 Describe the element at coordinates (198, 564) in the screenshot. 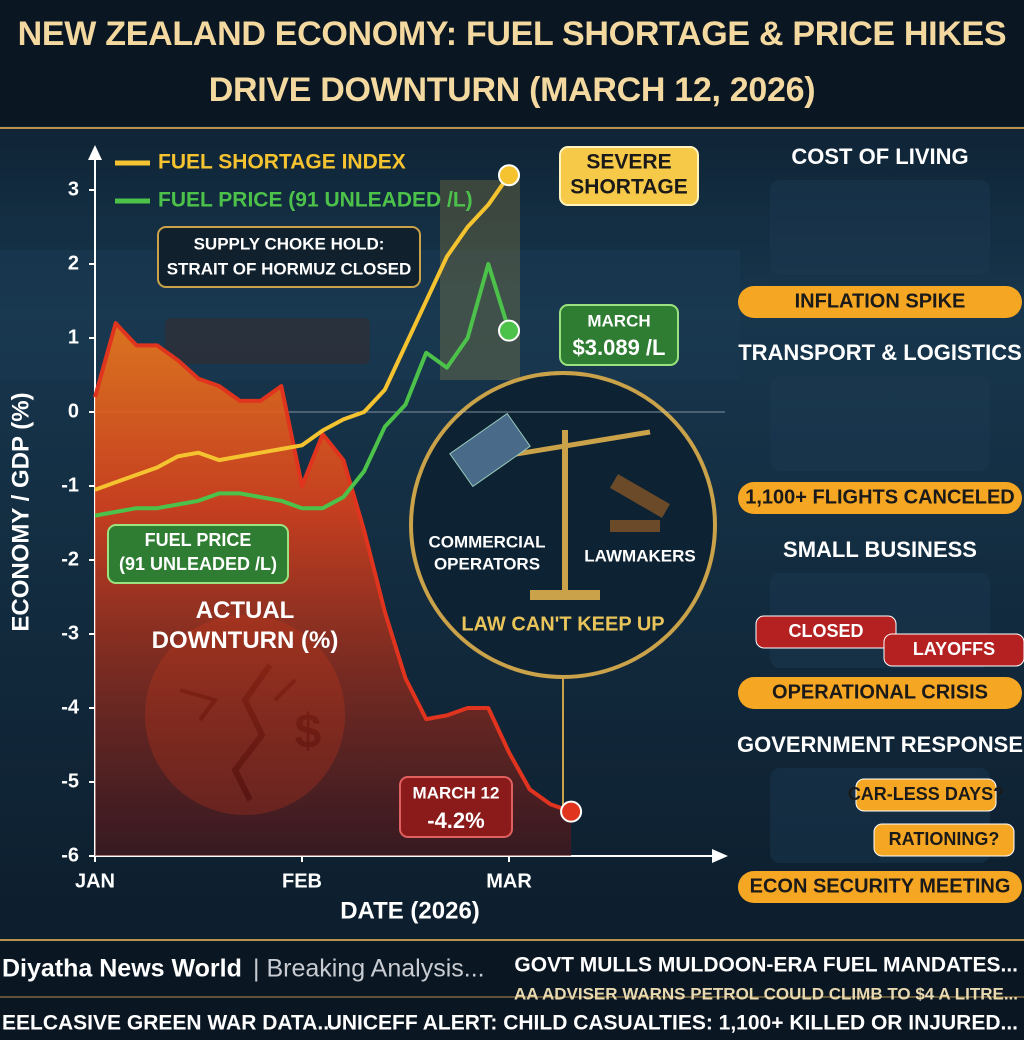

I see `annotation: (91 UNLEADED /L)` at that location.